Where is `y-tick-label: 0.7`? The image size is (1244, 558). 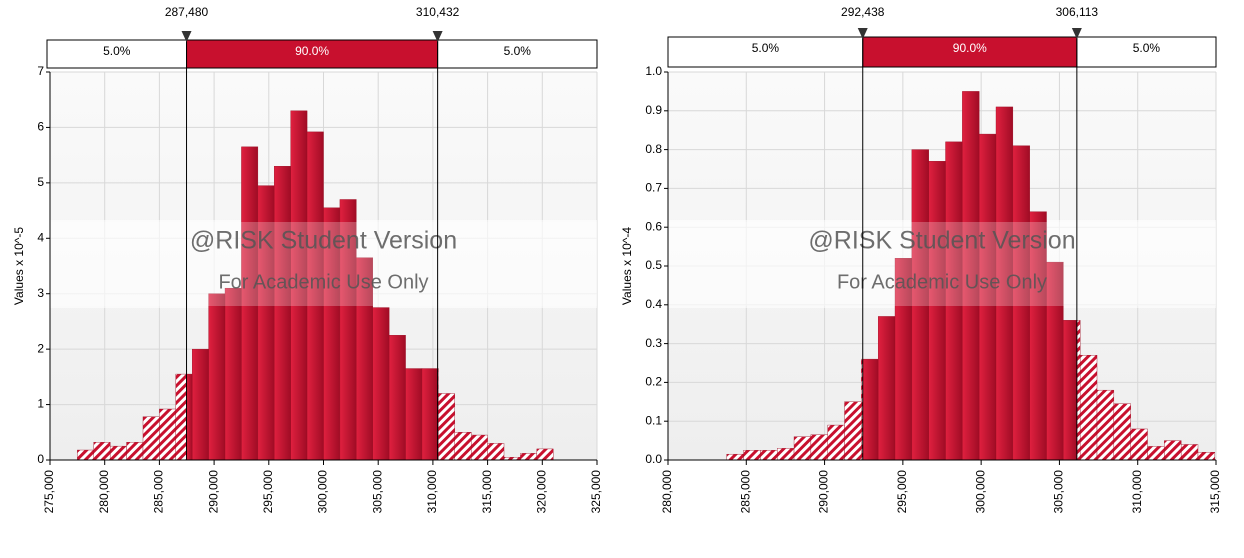 y-tick-label: 0.7 is located at coordinates (653, 188).